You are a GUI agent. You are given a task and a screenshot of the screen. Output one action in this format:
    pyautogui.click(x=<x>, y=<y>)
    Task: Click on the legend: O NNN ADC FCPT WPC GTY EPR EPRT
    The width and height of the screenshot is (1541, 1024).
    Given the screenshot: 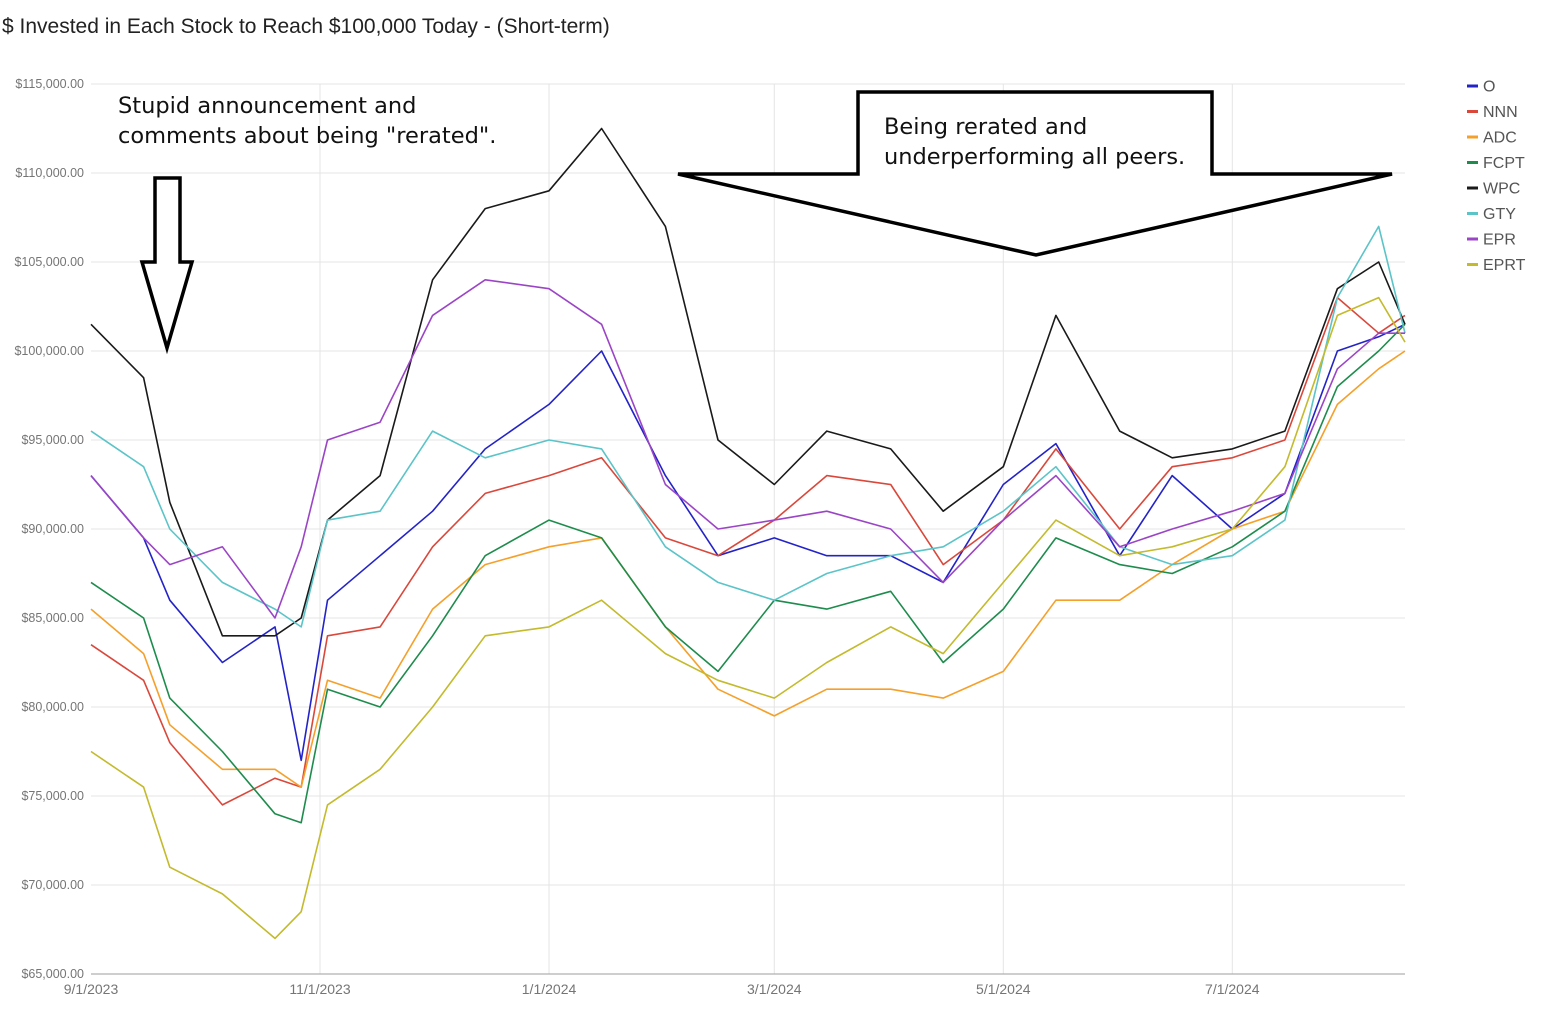 What is the action you would take?
    pyautogui.click(x=1496, y=176)
    